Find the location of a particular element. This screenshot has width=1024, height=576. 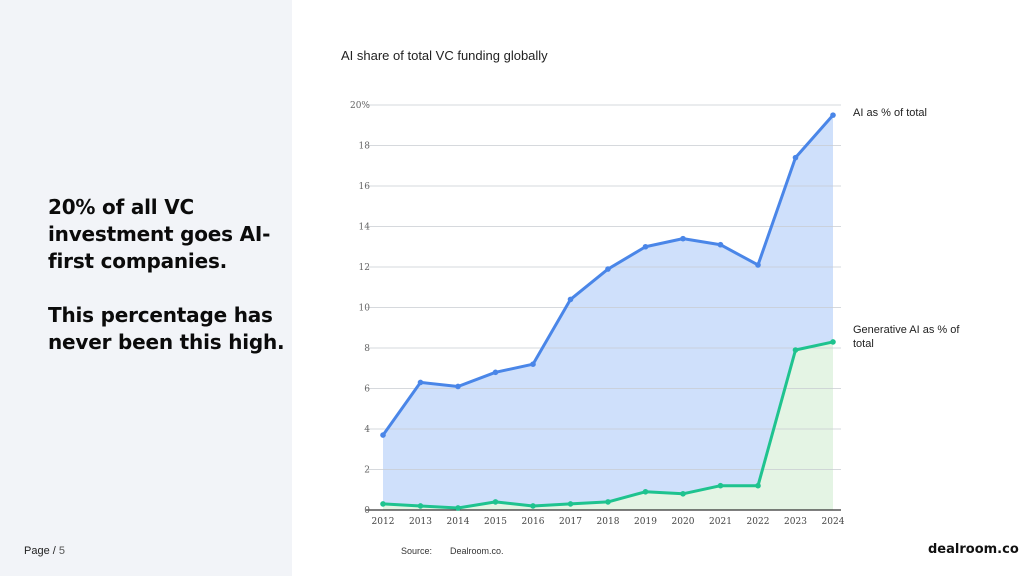

y-tick-label: 6 is located at coordinates (367, 390).